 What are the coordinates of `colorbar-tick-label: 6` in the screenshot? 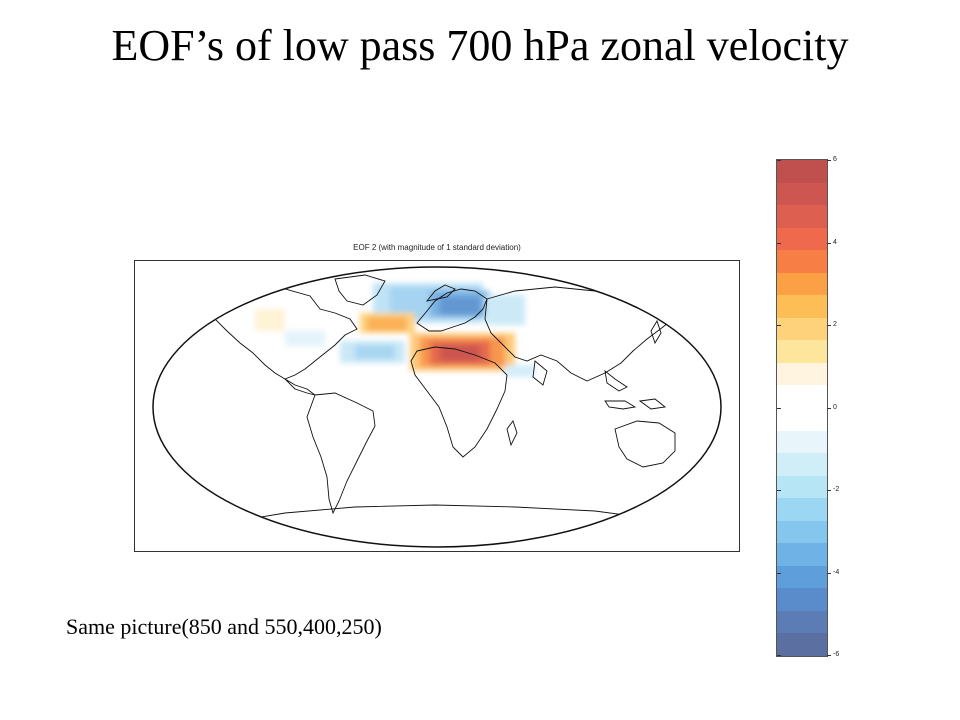 It's located at (835, 159).